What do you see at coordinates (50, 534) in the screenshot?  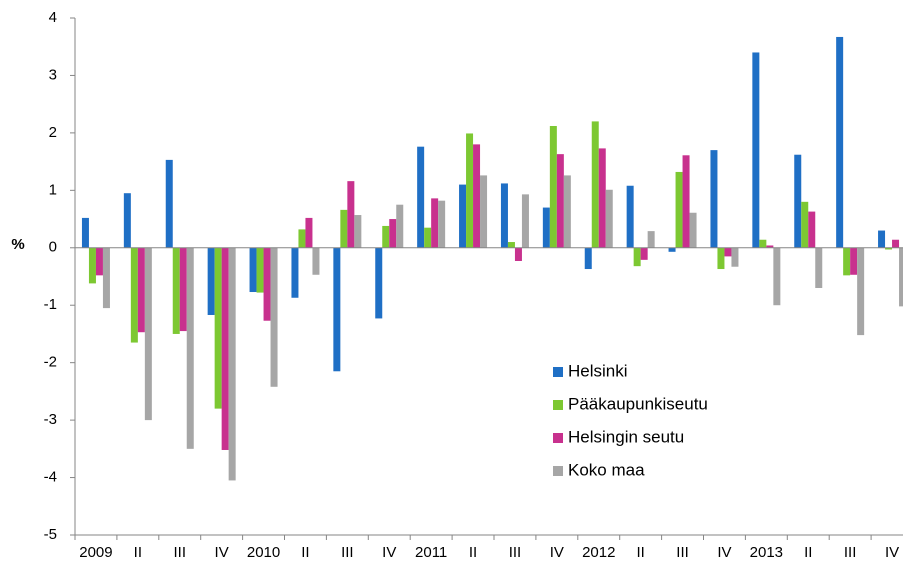 I see `y-tick-label: -5` at bounding box center [50, 534].